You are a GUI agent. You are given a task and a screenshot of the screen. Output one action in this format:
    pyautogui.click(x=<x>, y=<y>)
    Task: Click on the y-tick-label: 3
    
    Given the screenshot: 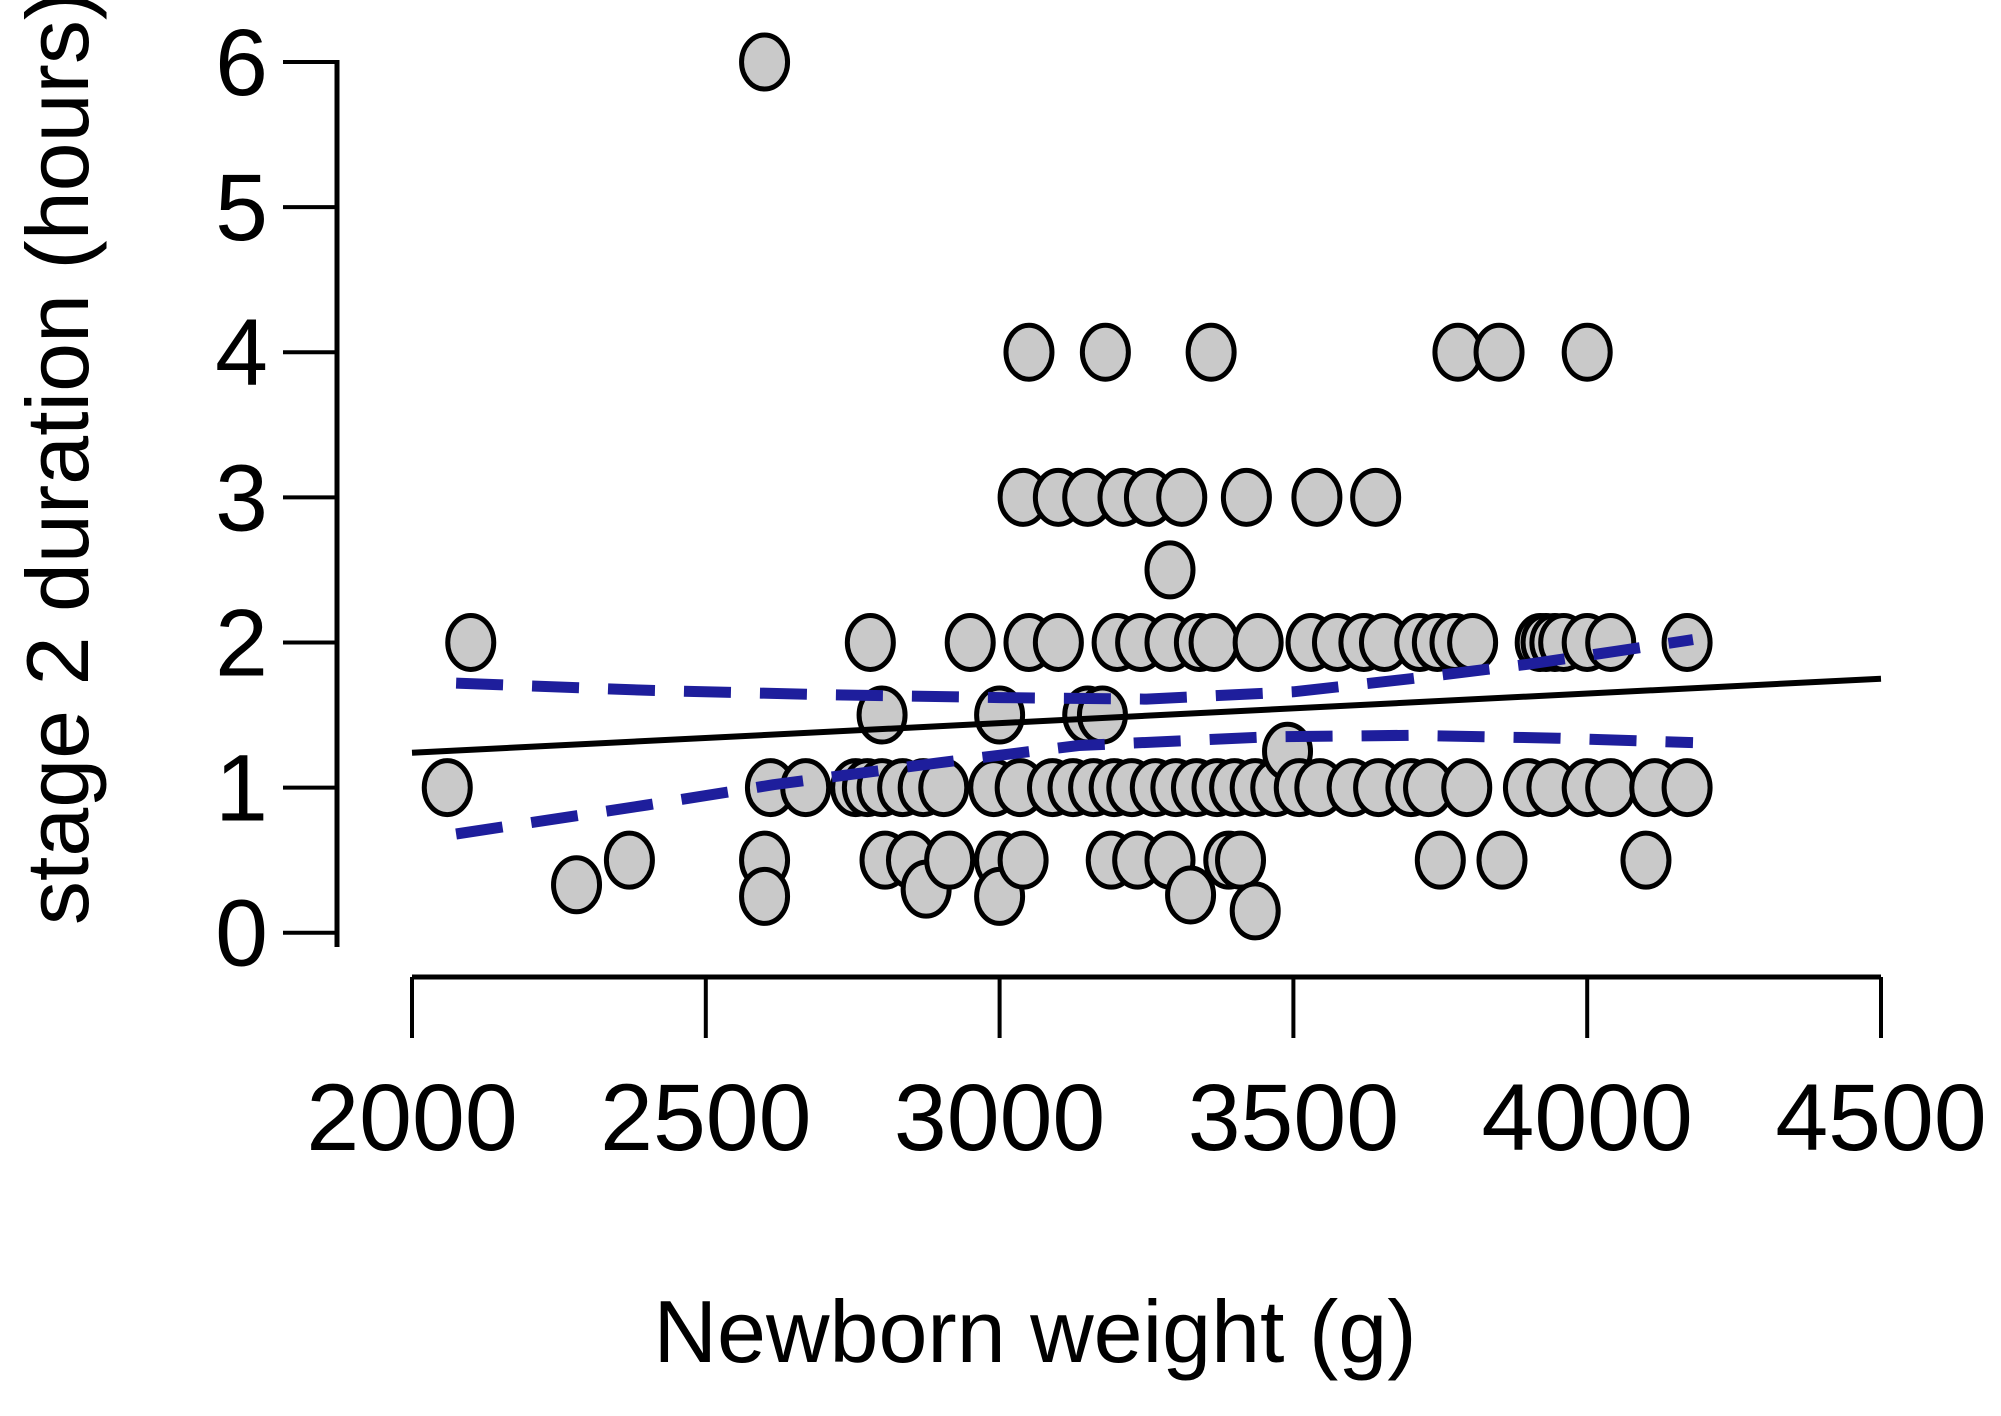 What is the action you would take?
    pyautogui.click(x=241, y=498)
    